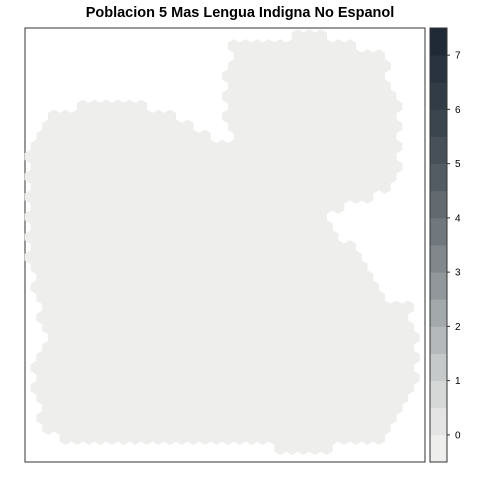  Describe the element at coordinates (458, 218) in the screenshot. I see `legend-tick-label: 4` at that location.